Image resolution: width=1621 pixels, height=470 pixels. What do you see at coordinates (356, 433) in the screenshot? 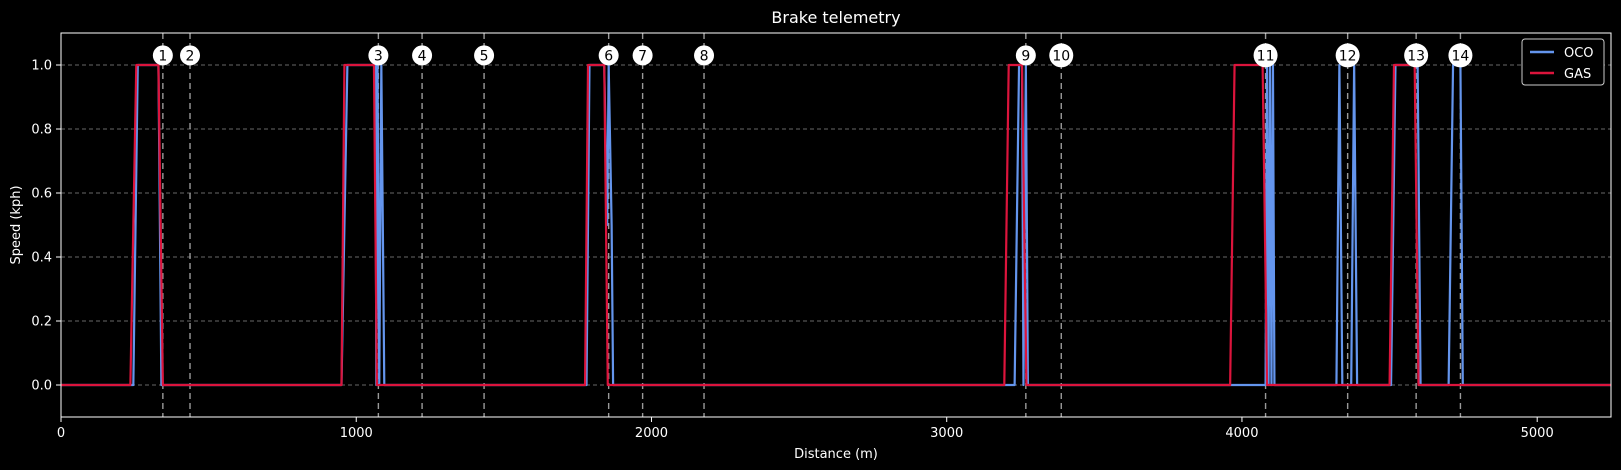
I see `x-tick-label: 1000` at bounding box center [356, 433].